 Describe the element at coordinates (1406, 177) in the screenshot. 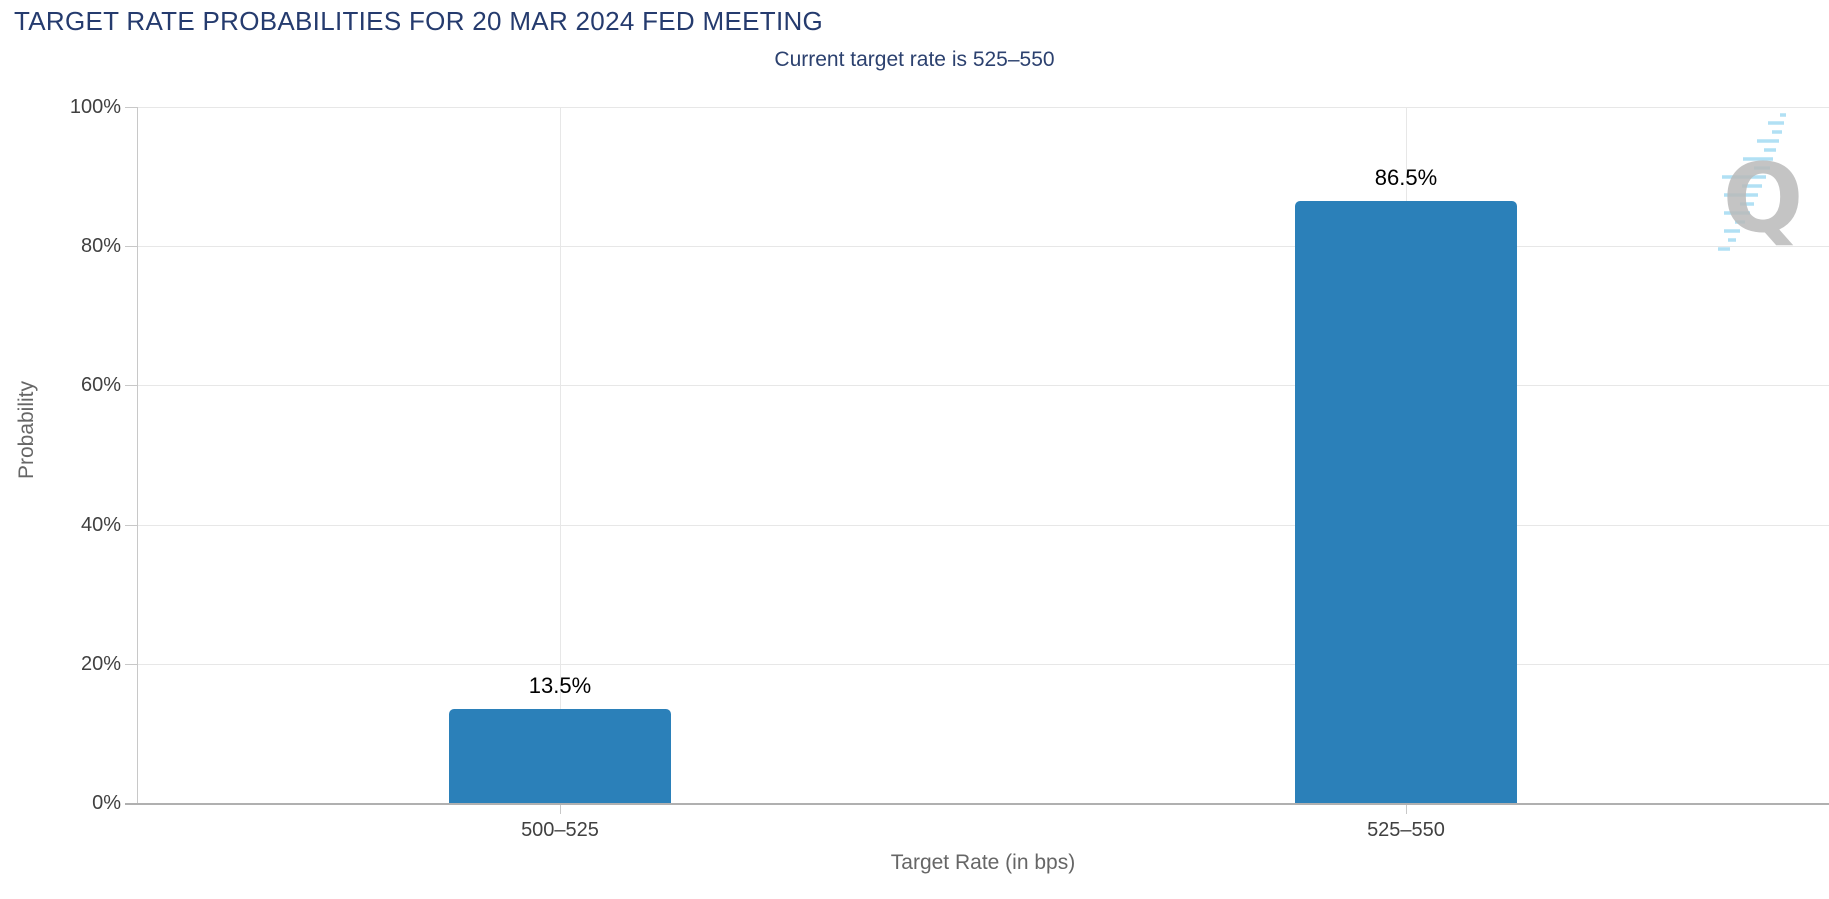

I see `bar-value-label: 86.5%` at that location.